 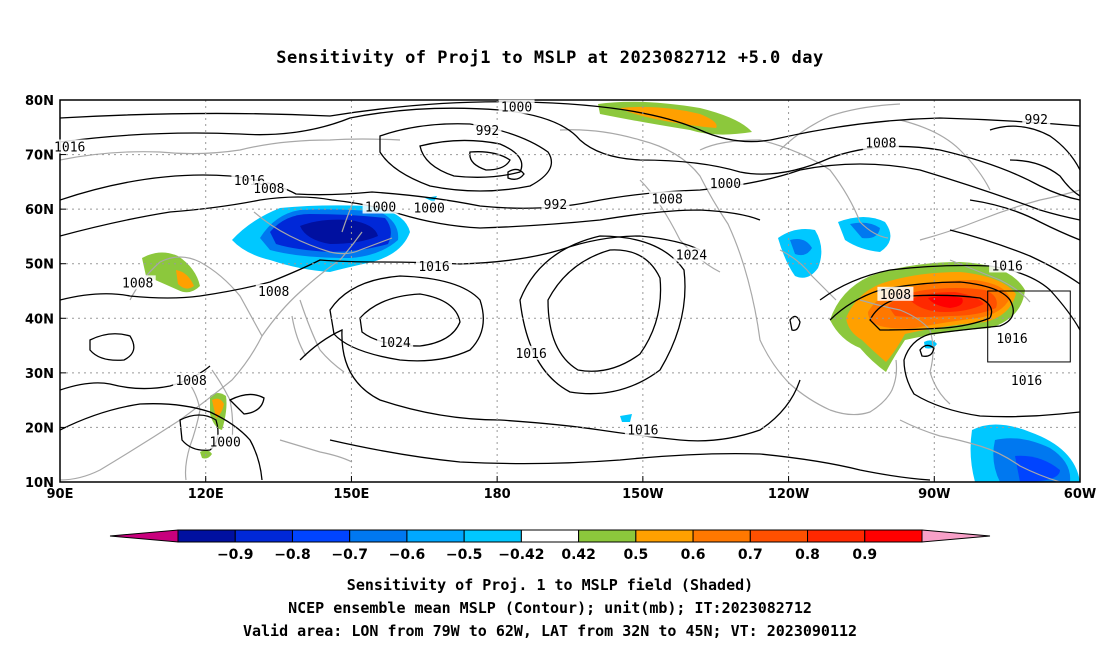 I want to click on colorbar-label: −0.8, so click(x=292, y=555).